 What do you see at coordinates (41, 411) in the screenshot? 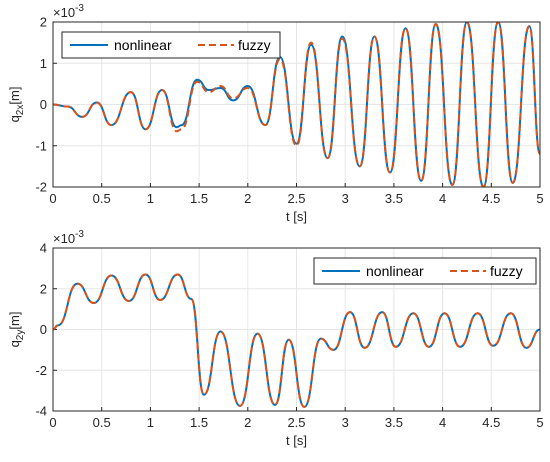
I see `y-tick-label: -4` at bounding box center [41, 411].